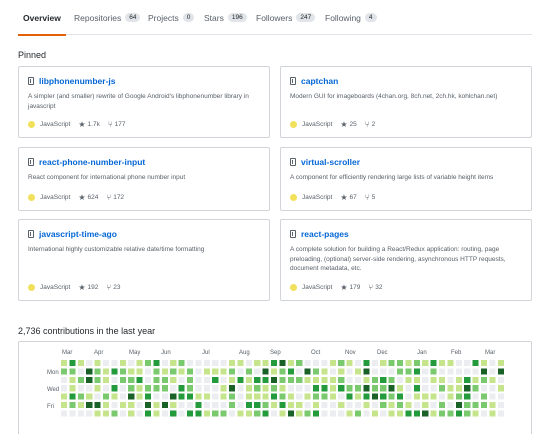 This screenshot has width=550, height=434. I want to click on repo-stars-link: ★ 1.7k, so click(88, 124).